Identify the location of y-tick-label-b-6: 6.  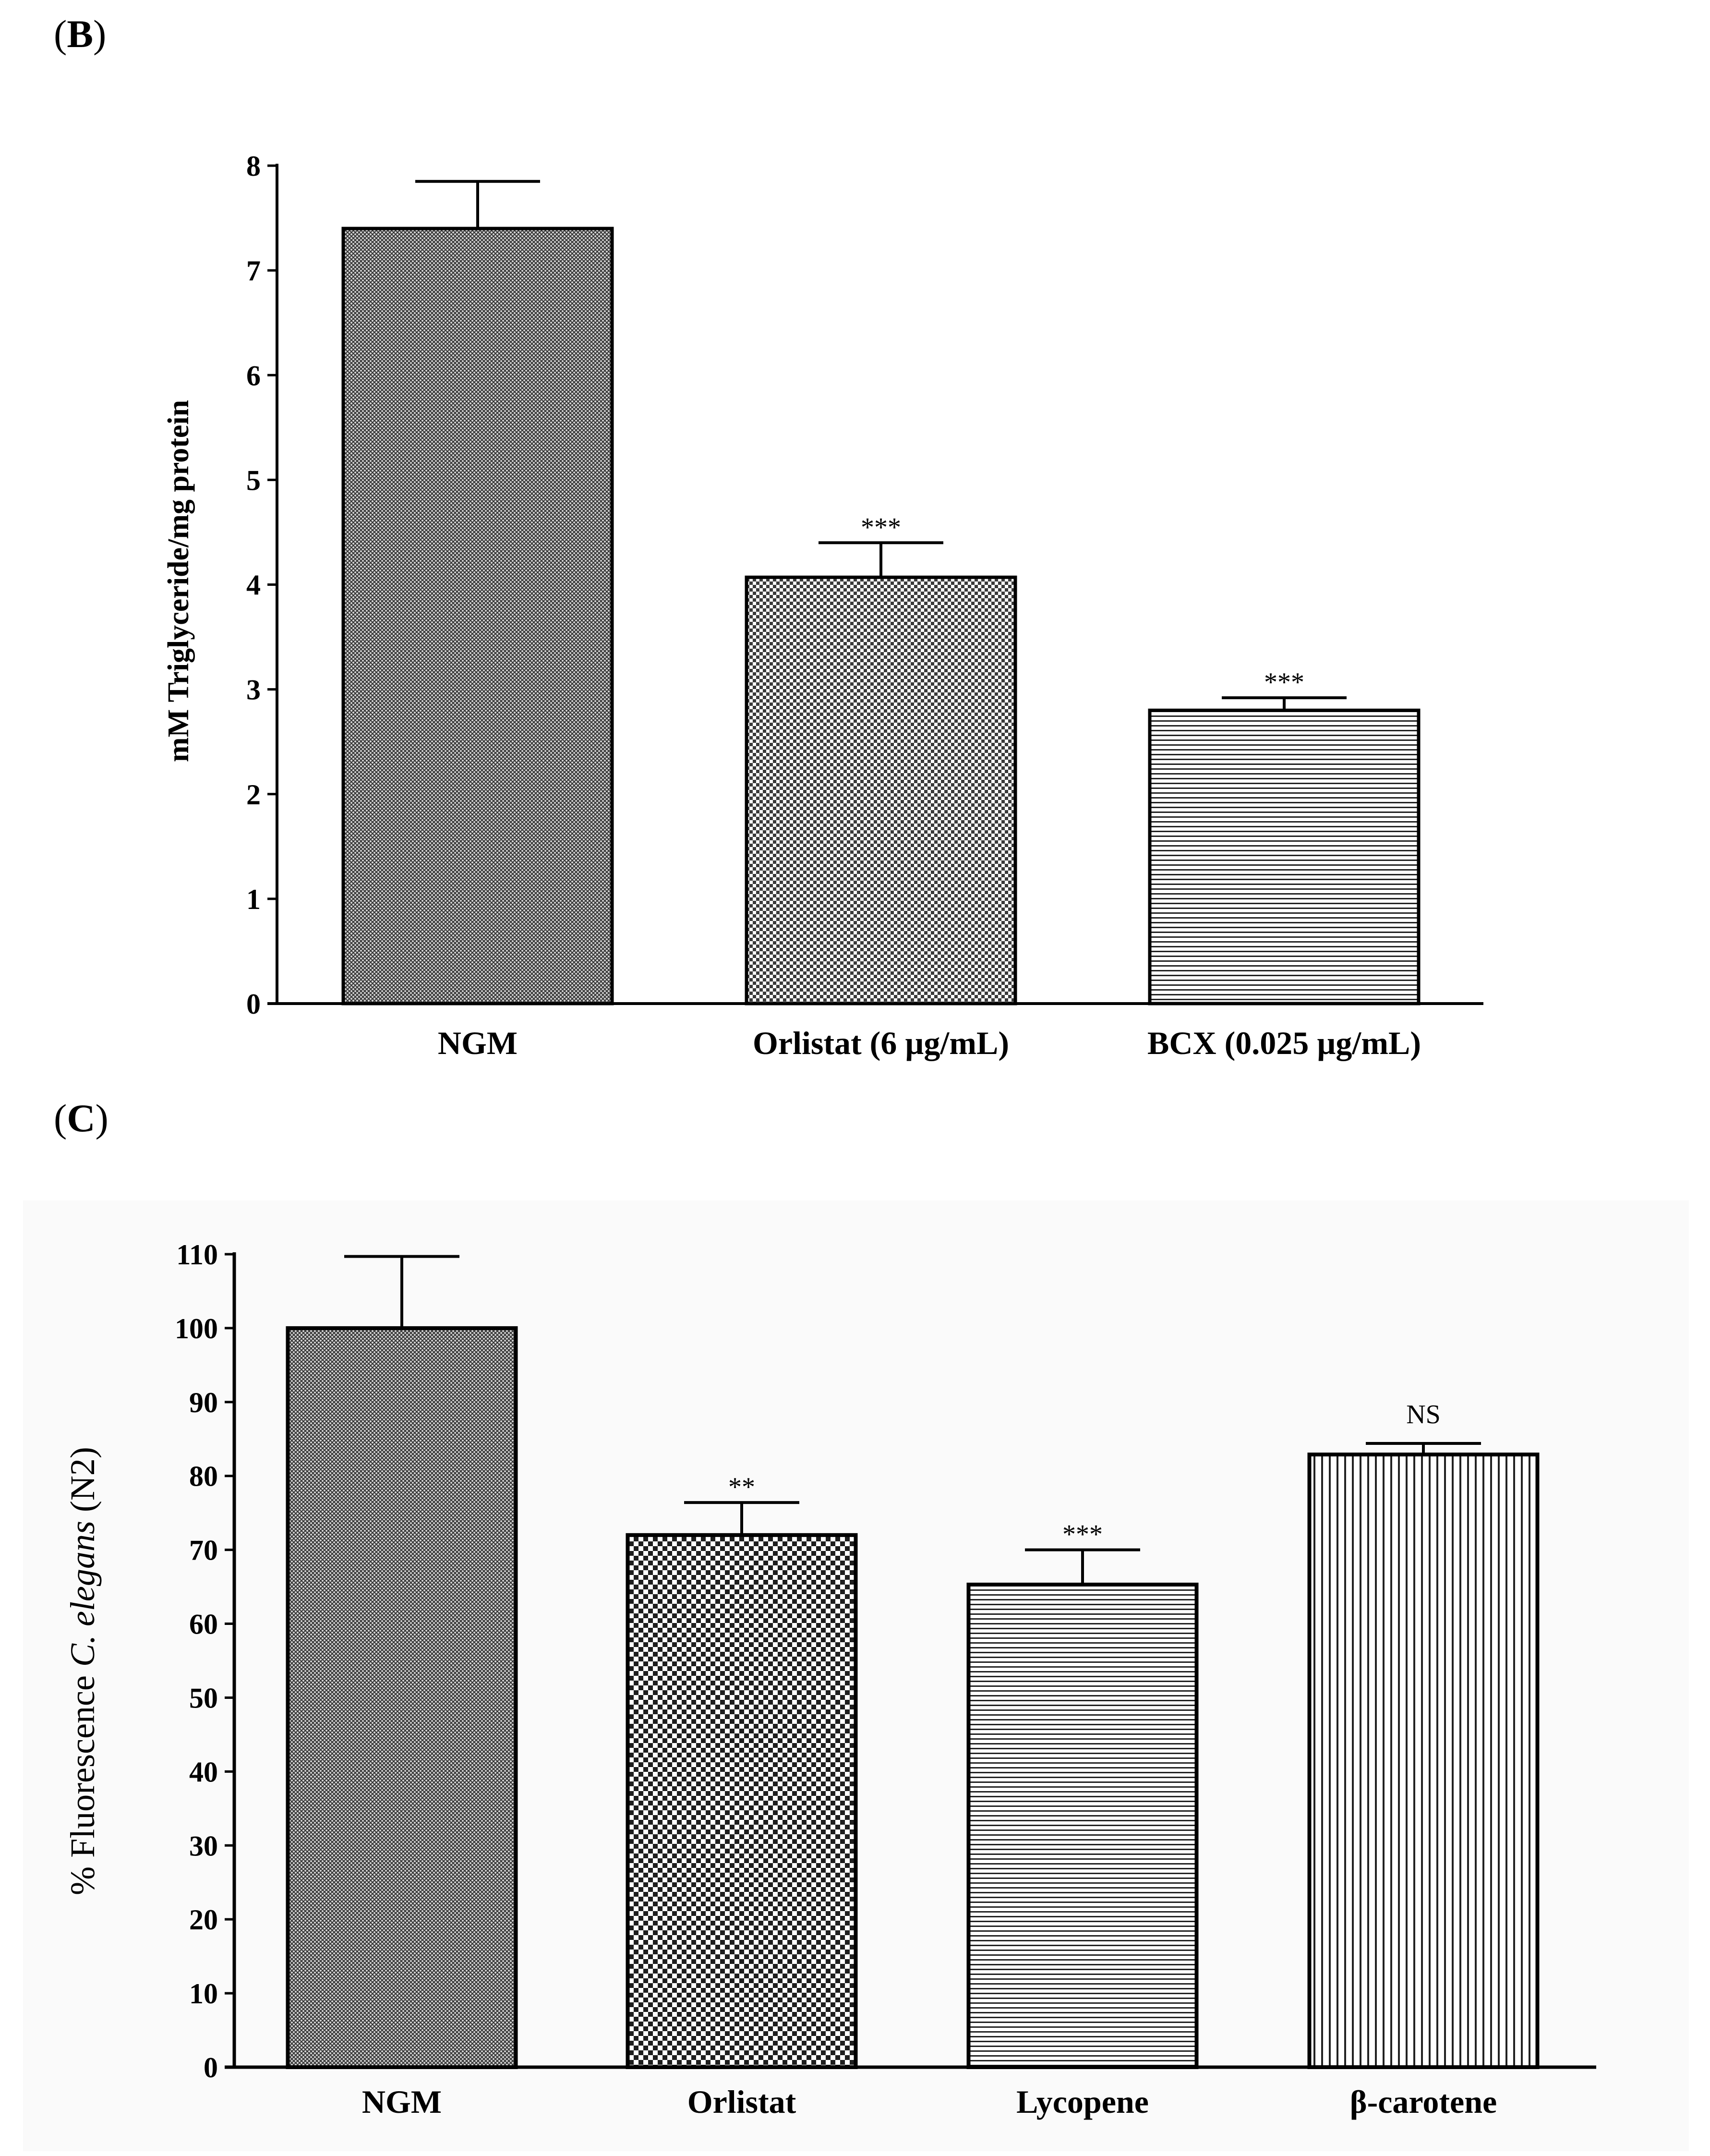
(253, 375).